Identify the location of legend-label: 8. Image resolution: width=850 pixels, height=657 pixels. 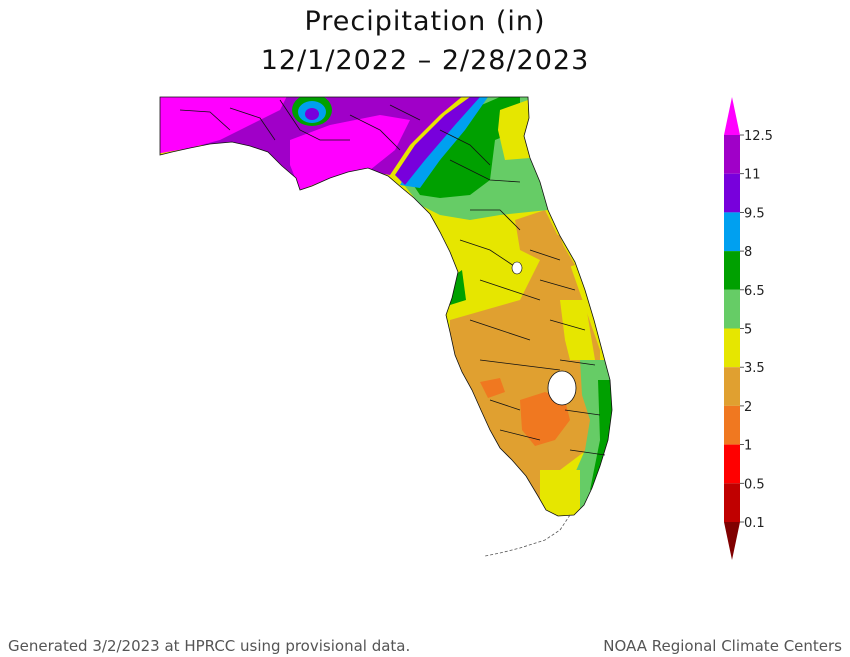
(748, 252).